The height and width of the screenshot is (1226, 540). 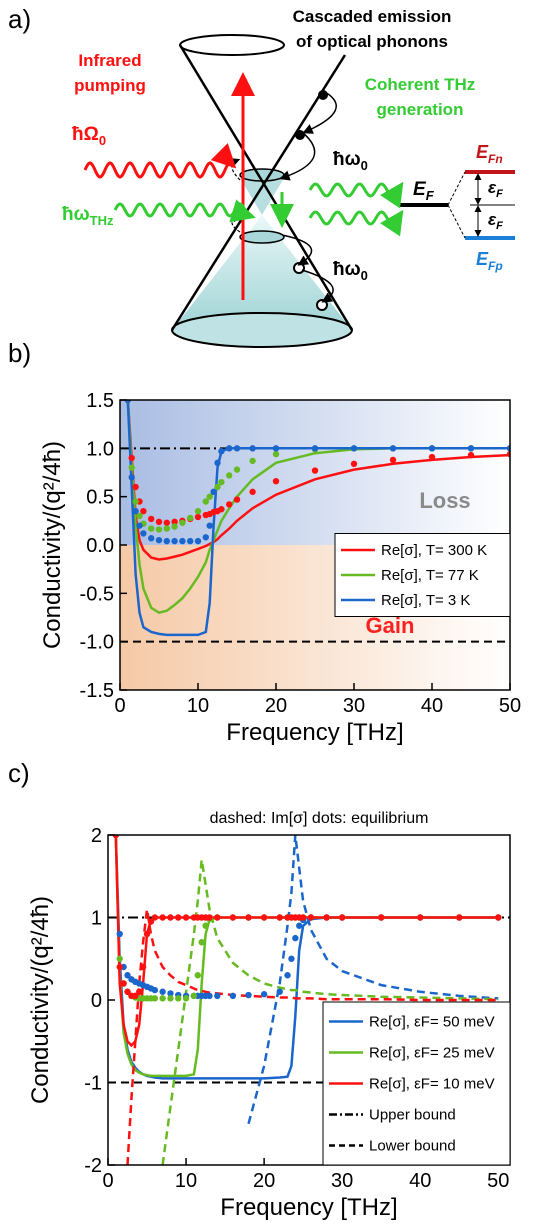 I want to click on x-tick-label: 50, so click(x=510, y=706).